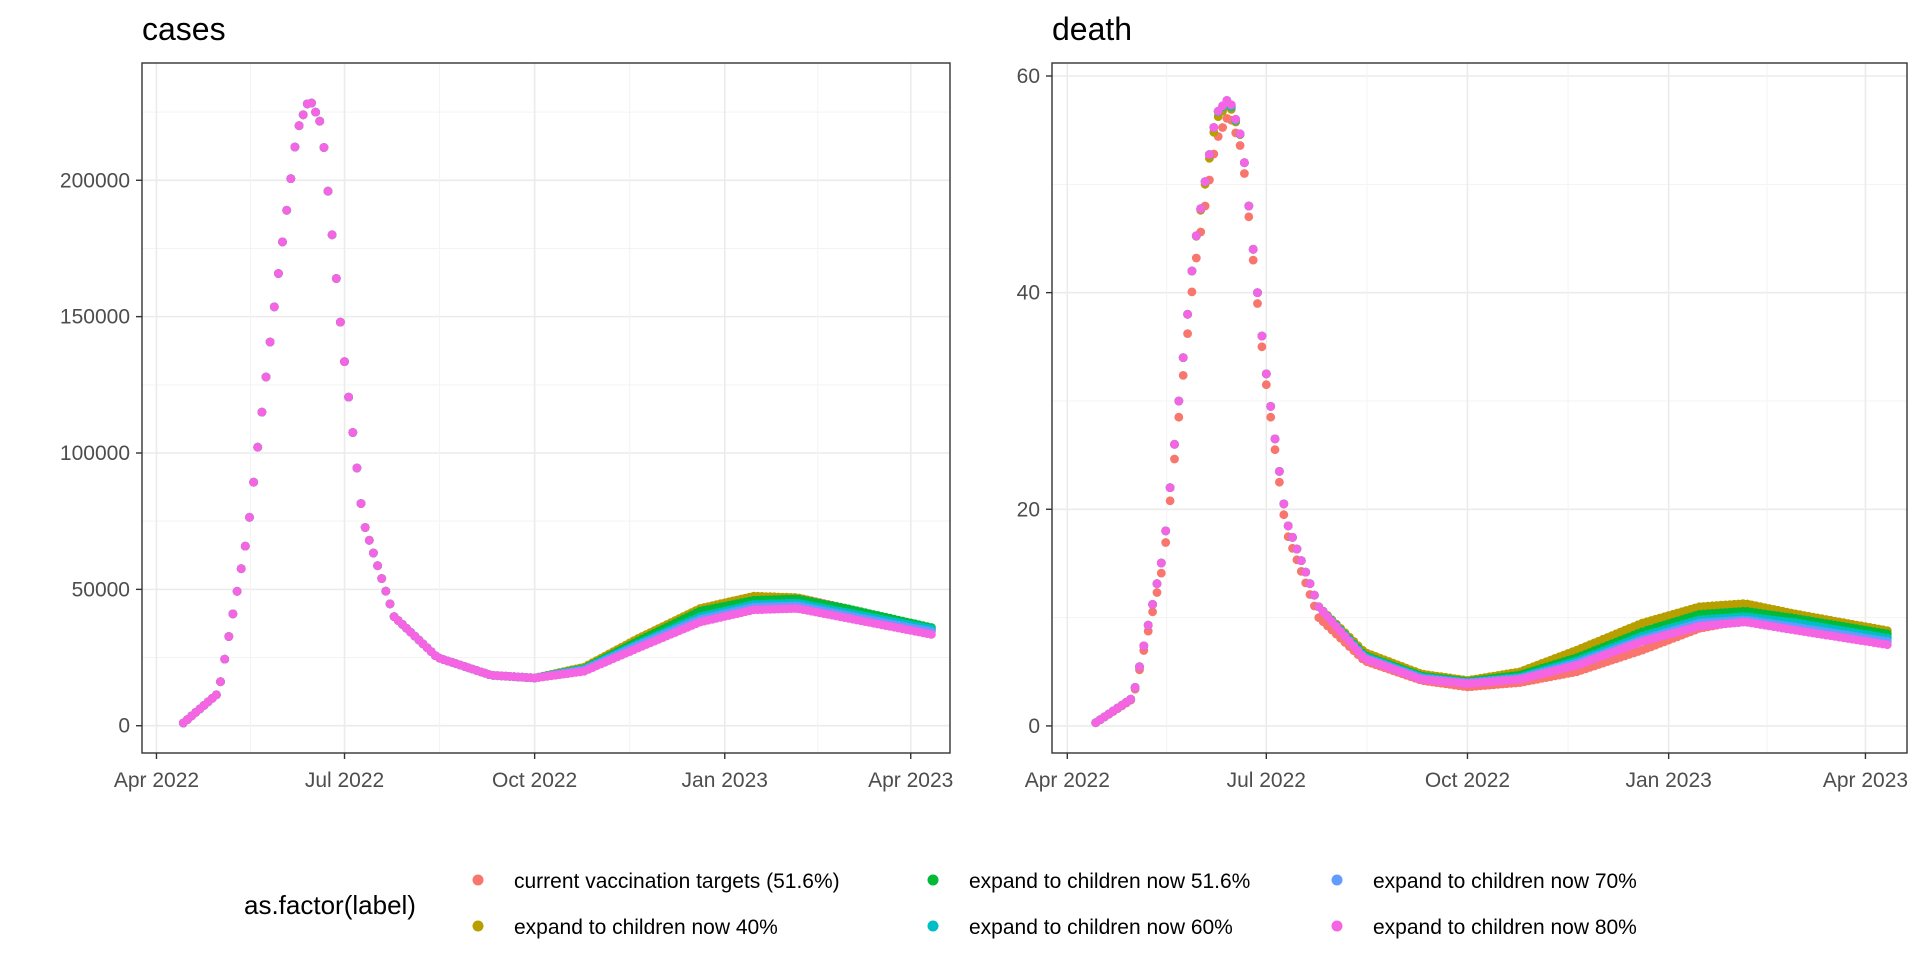 The width and height of the screenshot is (1920, 960). I want to click on cases-y-axis: 0 50000 100000 150000 200000, so click(101, 453).